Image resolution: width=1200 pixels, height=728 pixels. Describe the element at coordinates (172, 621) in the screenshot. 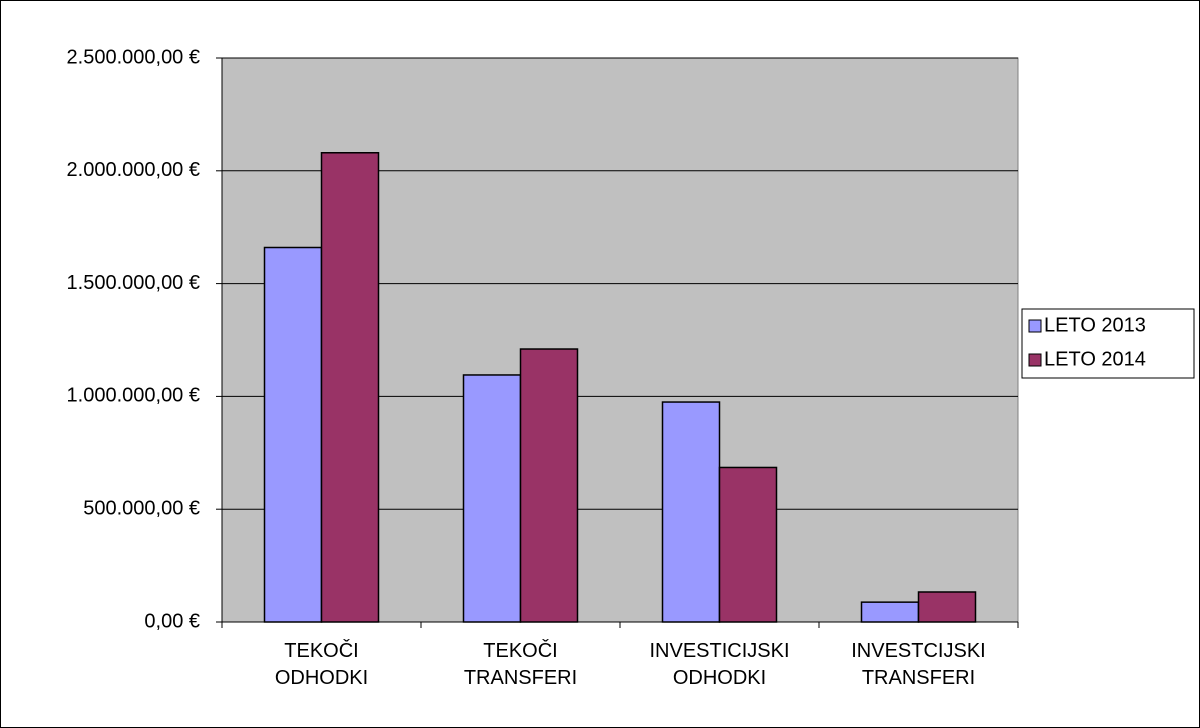

I see `y-tick-label: 0,00 €` at that location.